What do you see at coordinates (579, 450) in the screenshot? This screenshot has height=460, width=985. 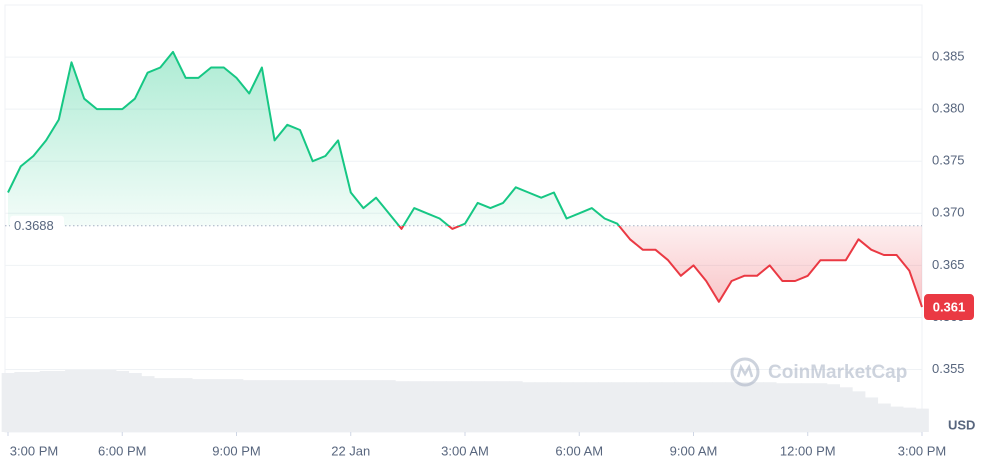 I see `x-tick-label: 6:00 AM` at bounding box center [579, 450].